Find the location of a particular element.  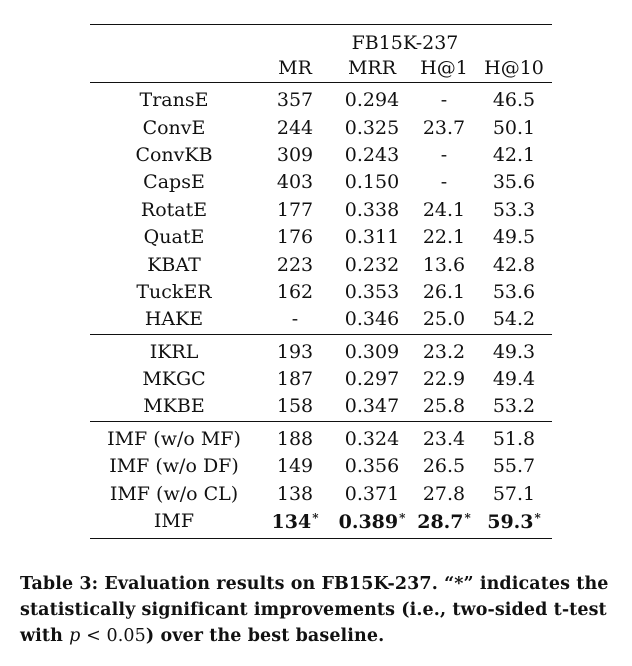

cell-h1: 23.7 is located at coordinates (444, 127).